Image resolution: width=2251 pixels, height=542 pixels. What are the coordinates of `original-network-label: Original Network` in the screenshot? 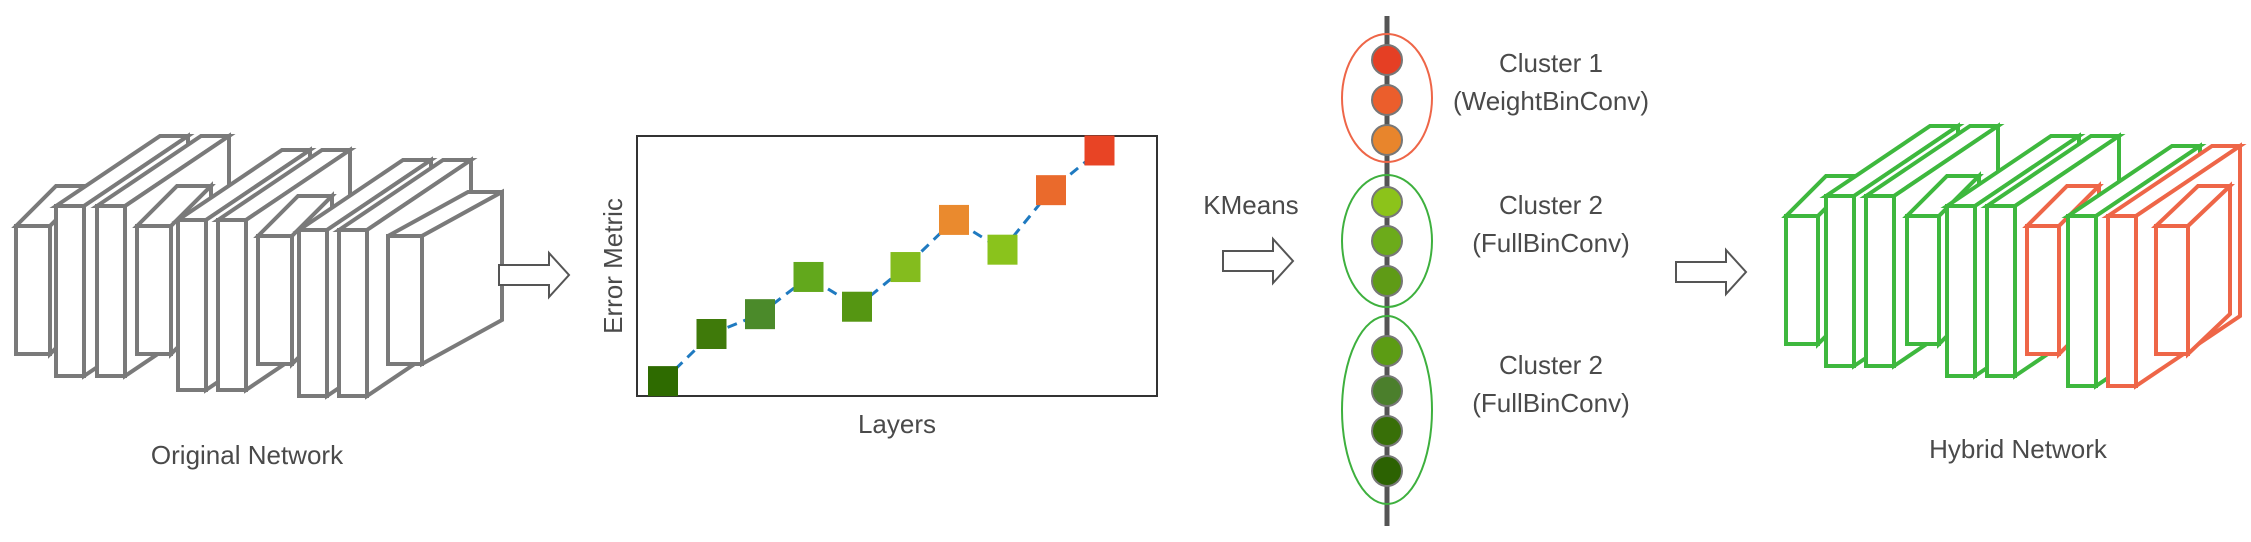 It's located at (247, 455).